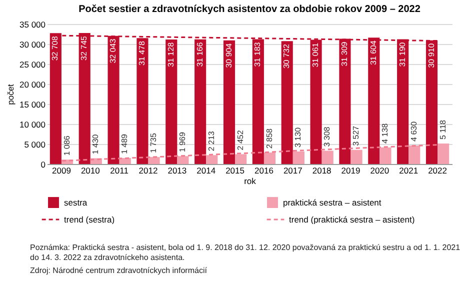  Describe the element at coordinates (33, 85) in the screenshot. I see `y-tick-label: 20 000` at that location.